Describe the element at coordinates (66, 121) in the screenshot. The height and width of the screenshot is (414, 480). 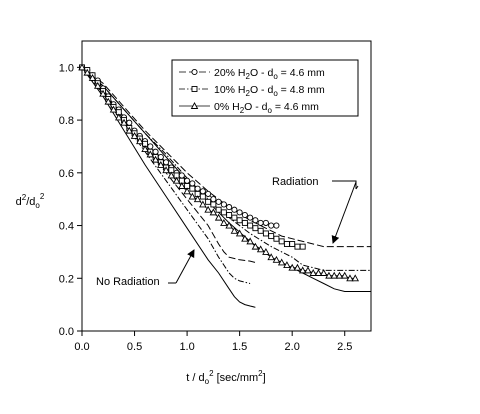
I see `y-tick-label-4: 0.8` at that location.